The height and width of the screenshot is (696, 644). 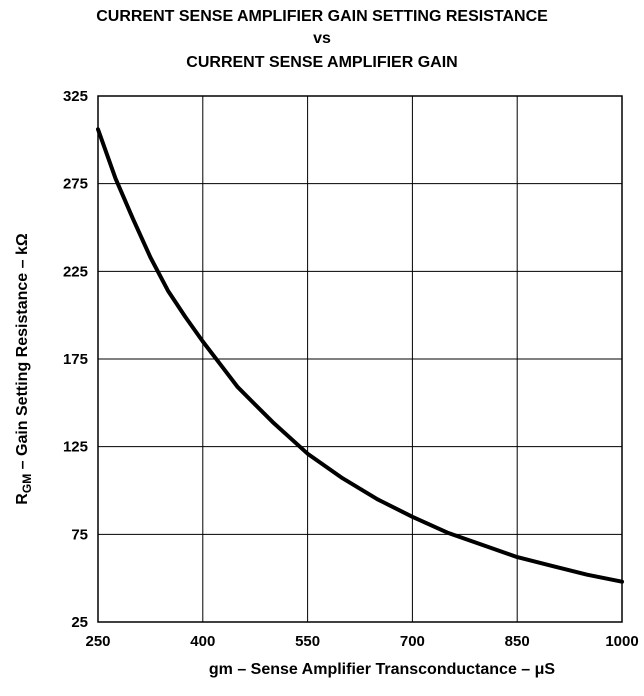 I want to click on y-axis-label-rest: – Gain Setting Resistance – kΩ, so click(x=22, y=353).